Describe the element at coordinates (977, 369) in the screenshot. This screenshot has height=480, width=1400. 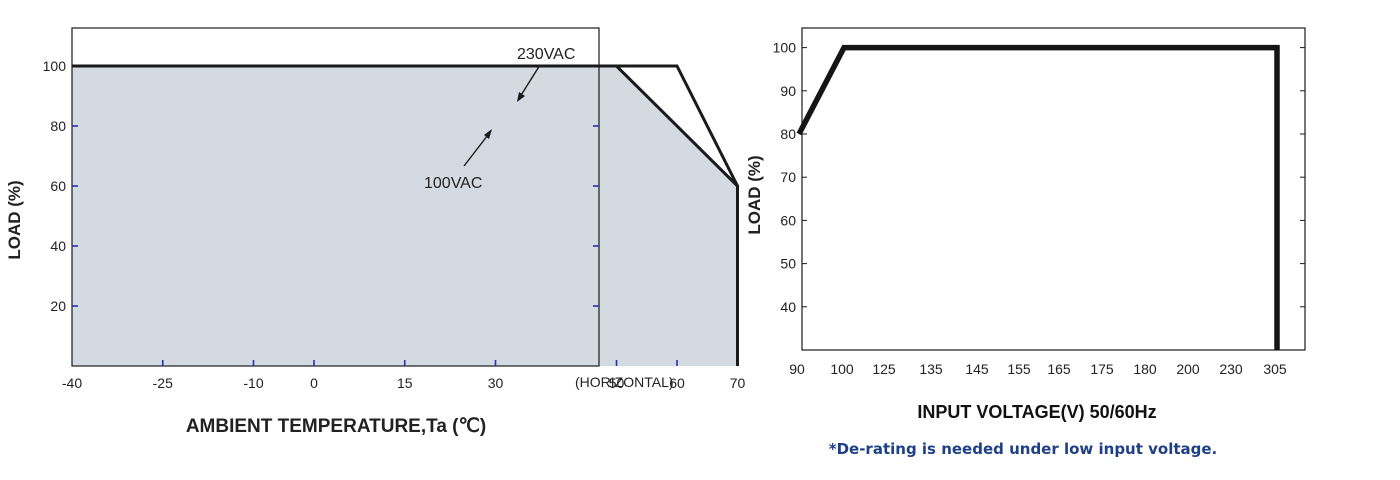
I see `x-tick-label: 145` at that location.